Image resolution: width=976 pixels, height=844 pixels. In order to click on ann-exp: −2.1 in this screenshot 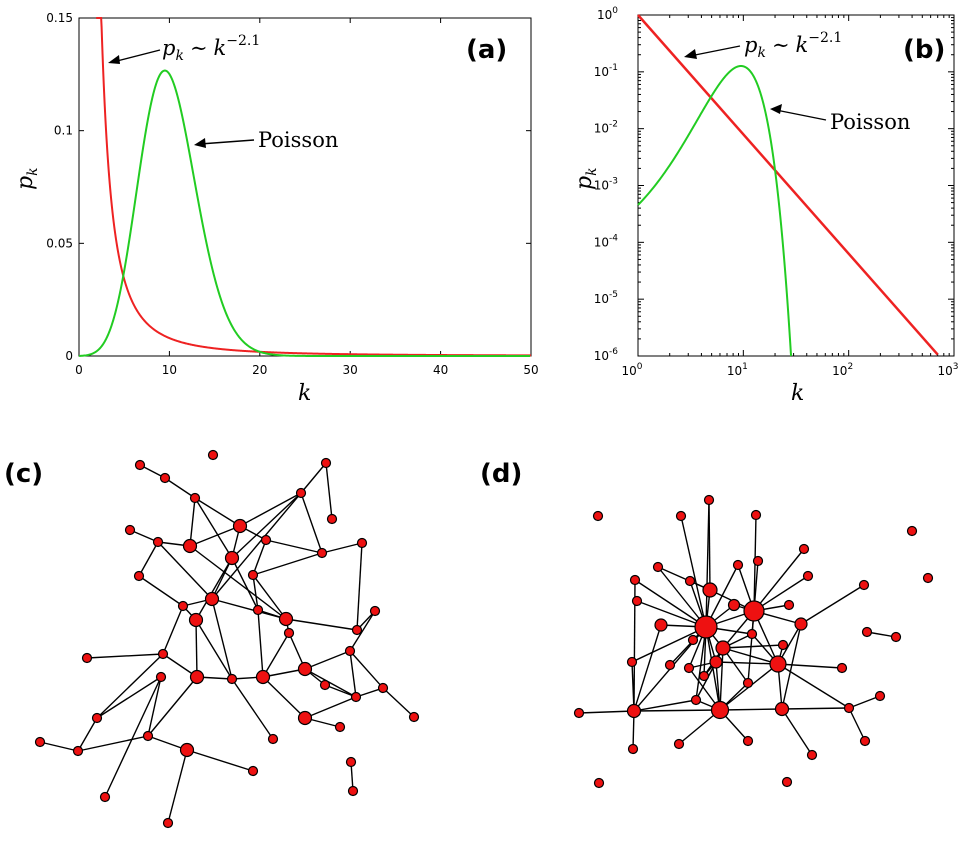, I will do `click(243, 41)`.